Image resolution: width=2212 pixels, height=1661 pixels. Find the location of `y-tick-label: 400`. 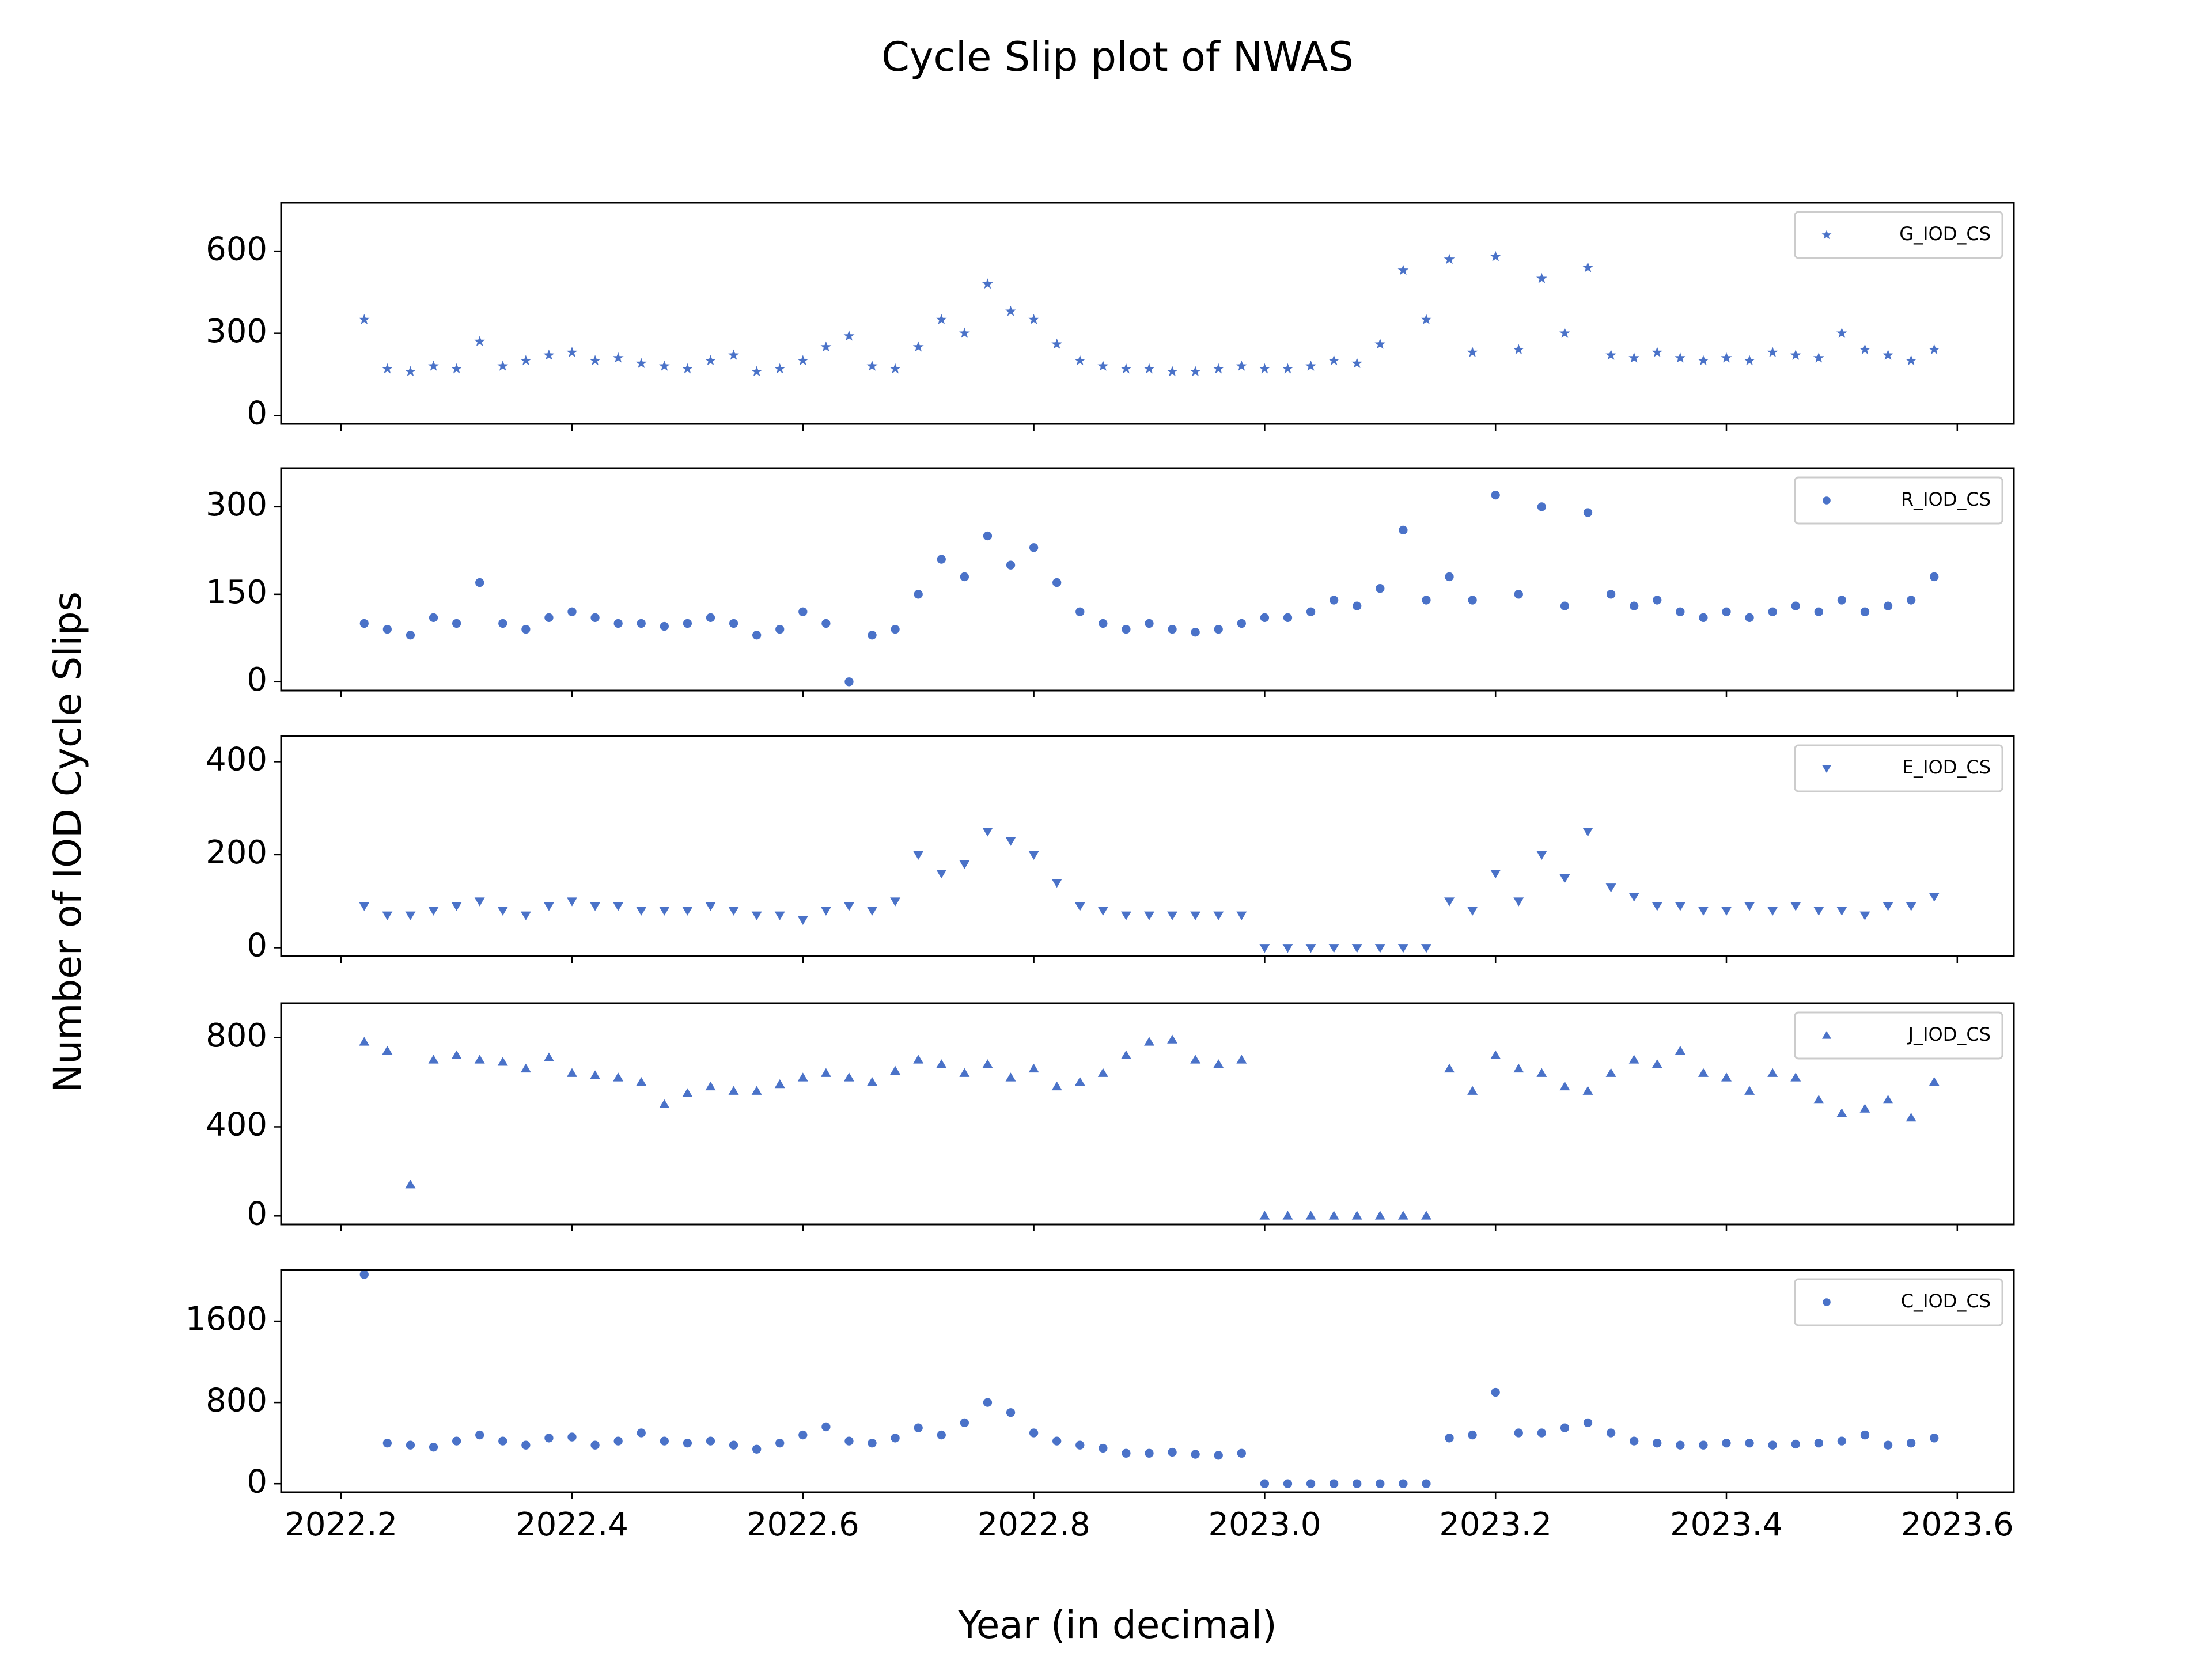

y-tick-label: 400 is located at coordinates (236, 1125).